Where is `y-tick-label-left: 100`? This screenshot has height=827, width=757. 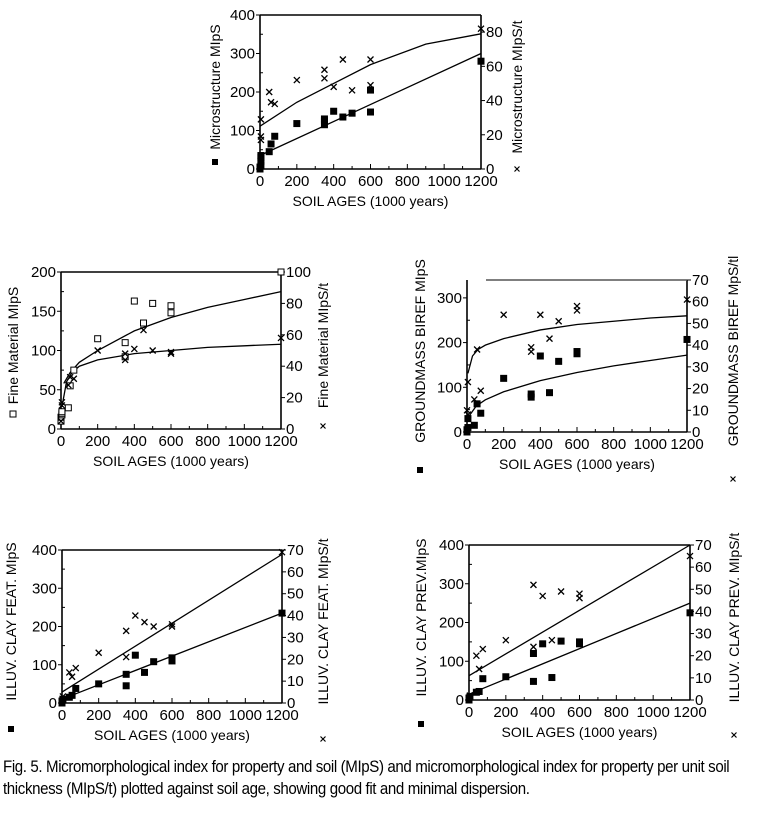 y-tick-label-left: 100 is located at coordinates (44, 665).